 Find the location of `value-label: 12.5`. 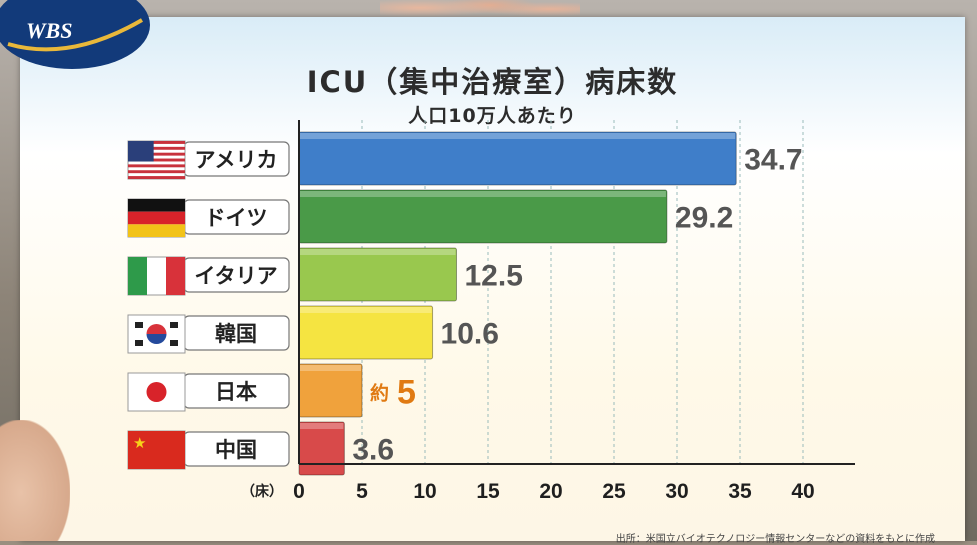

value-label: 12.5 is located at coordinates (494, 276).